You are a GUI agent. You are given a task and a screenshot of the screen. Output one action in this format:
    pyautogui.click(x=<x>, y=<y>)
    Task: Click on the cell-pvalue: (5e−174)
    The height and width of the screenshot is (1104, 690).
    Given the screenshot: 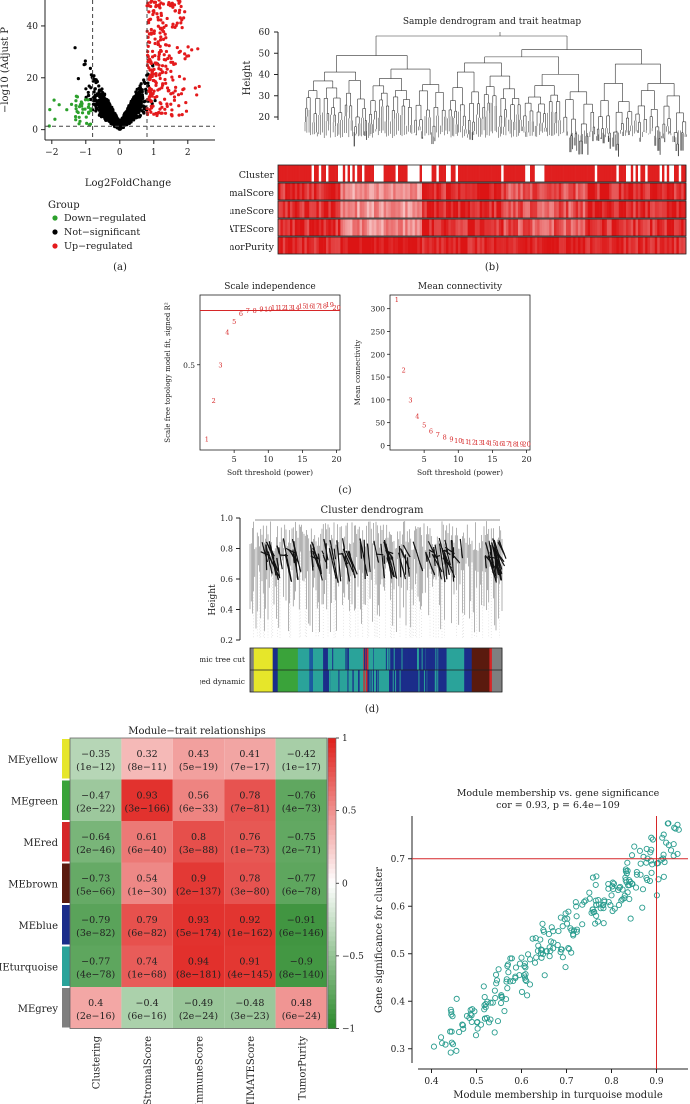 What is the action you would take?
    pyautogui.click(x=198, y=933)
    